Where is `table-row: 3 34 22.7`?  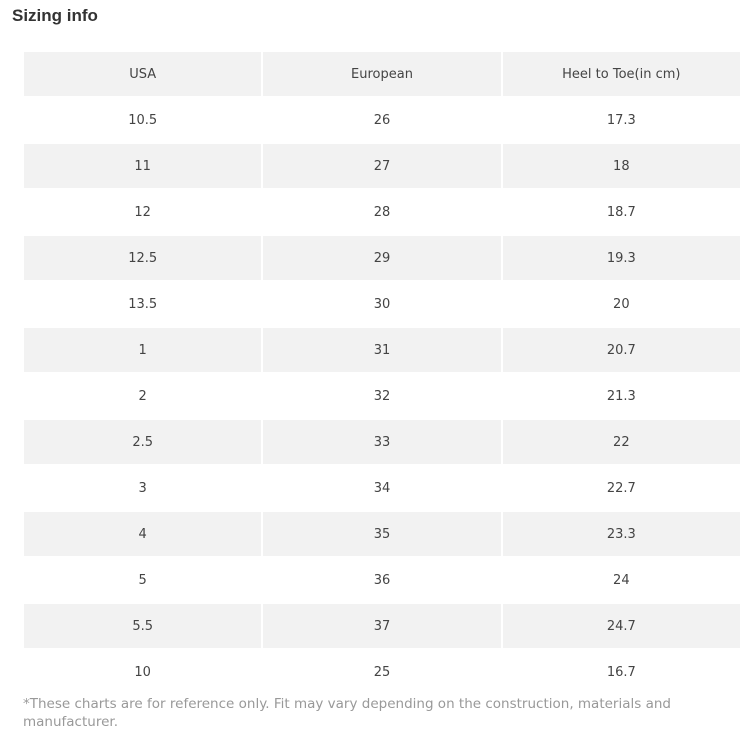 table-row: 3 34 22.7 is located at coordinates (382, 488).